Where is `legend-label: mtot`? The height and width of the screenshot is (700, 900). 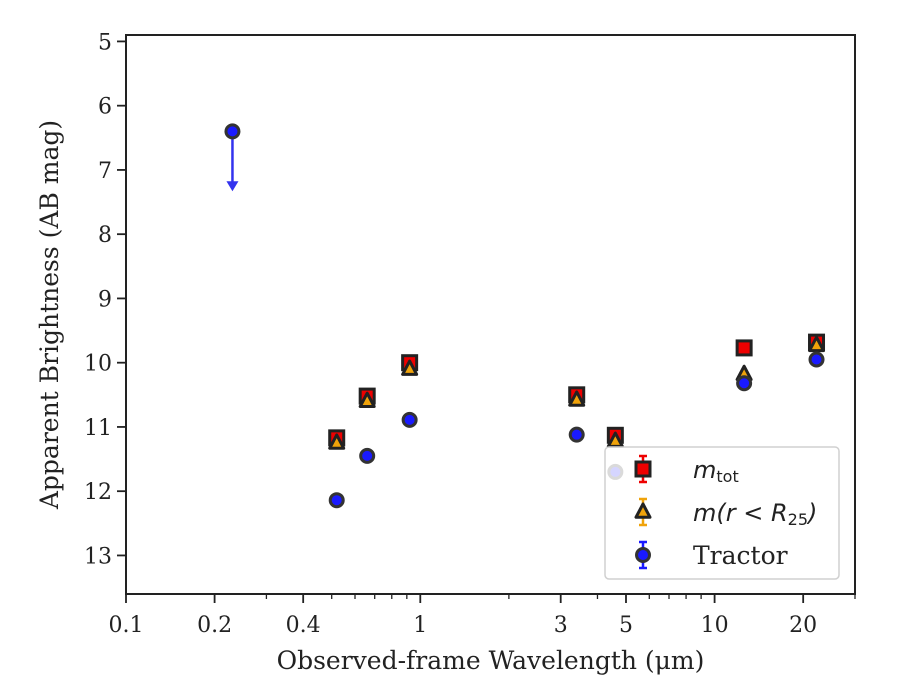
legend-label: mtot is located at coordinates (716, 471).